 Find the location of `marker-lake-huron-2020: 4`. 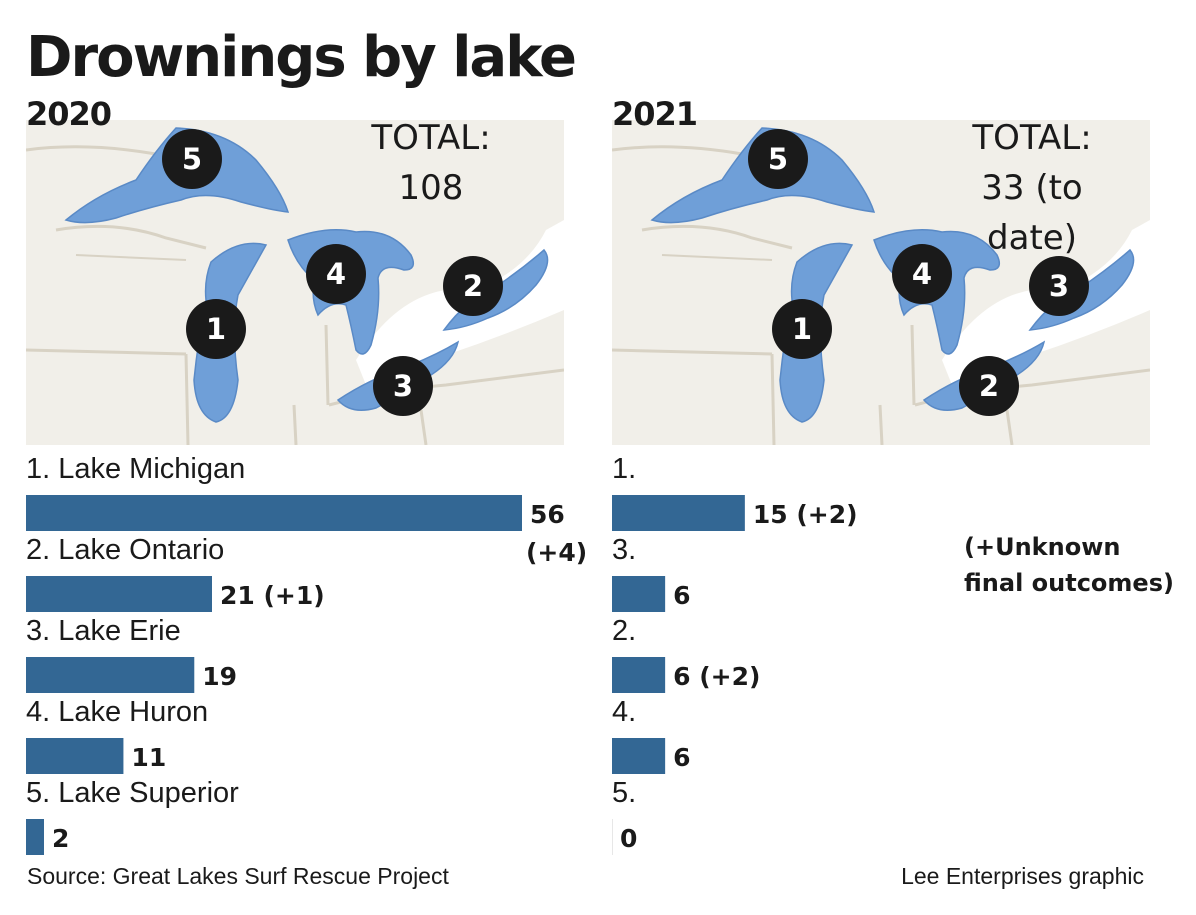

marker-lake-huron-2020: 4 is located at coordinates (336, 274).